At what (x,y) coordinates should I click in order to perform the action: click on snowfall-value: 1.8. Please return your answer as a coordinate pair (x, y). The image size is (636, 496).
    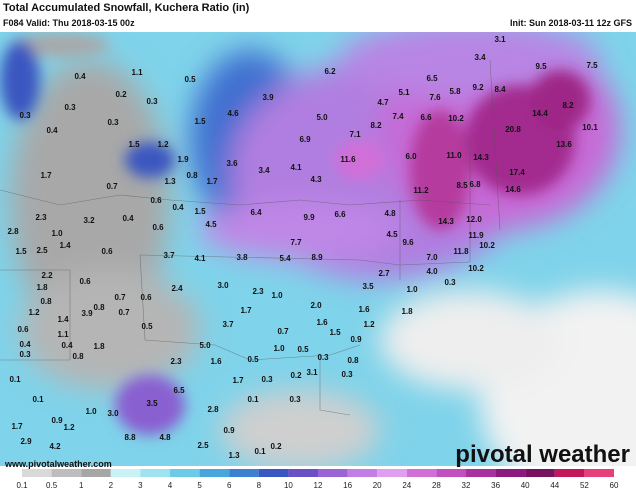
    Looking at the image, I should click on (407, 311).